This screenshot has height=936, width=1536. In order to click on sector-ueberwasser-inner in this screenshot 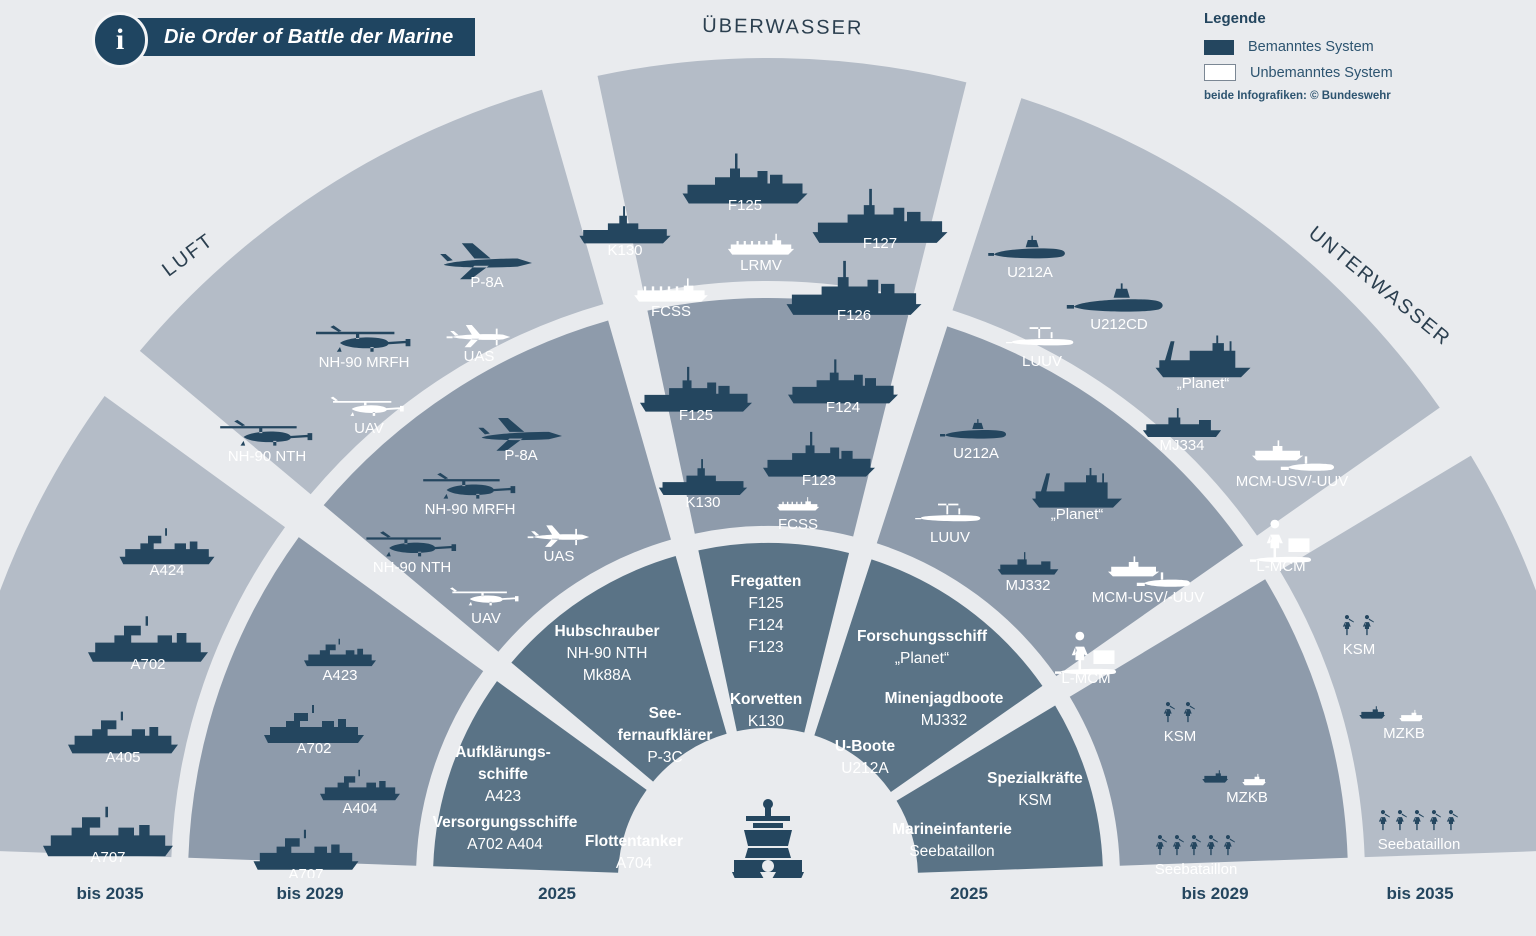, I will do `click(774, 638)`.